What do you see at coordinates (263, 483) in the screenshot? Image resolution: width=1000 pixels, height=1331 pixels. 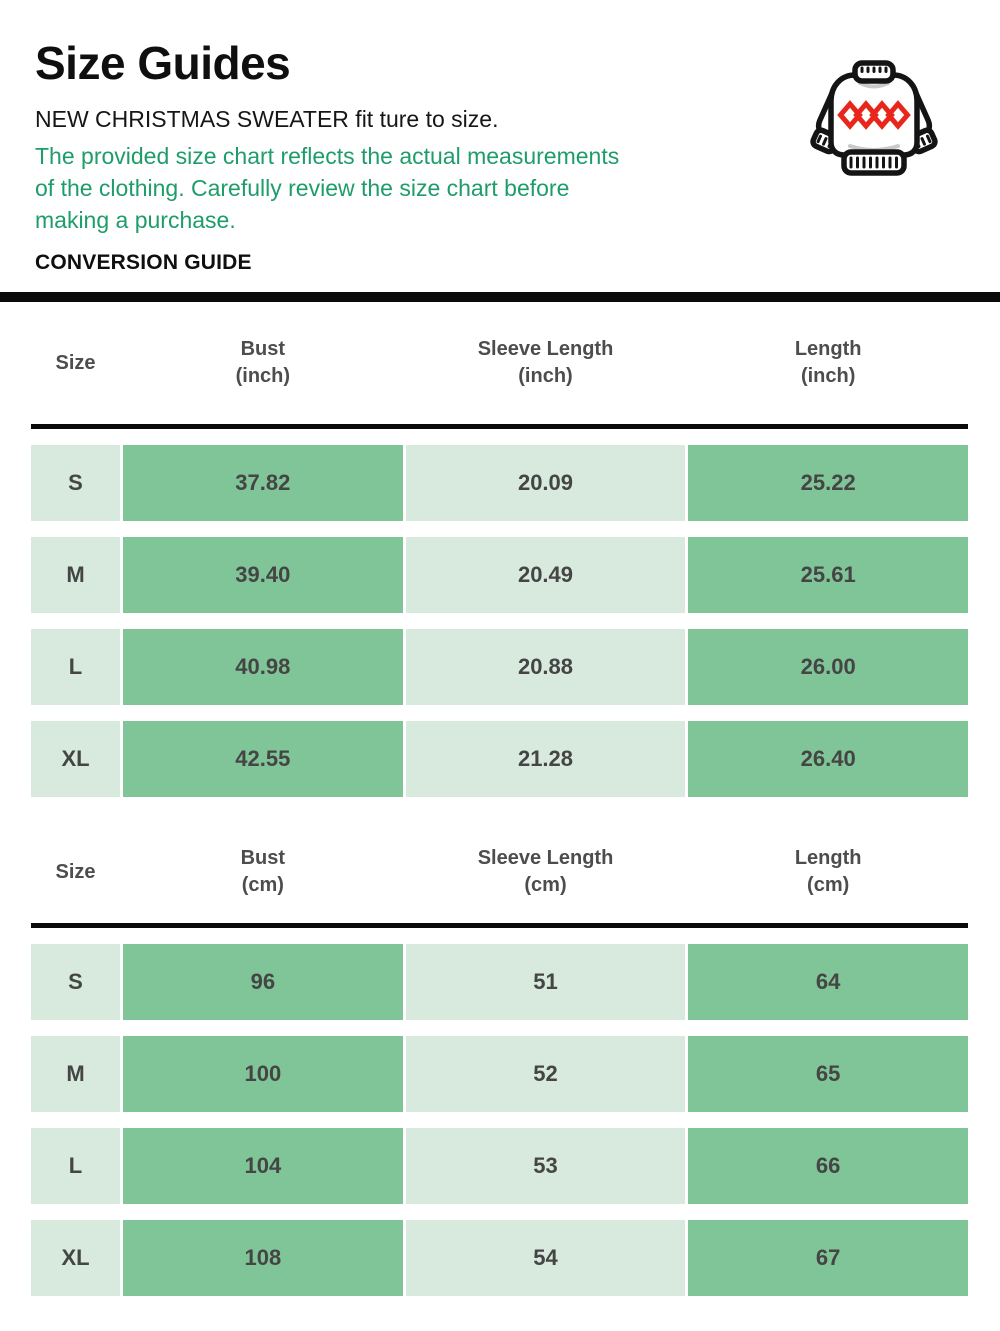 I see `bust-cell: 37.82` at bounding box center [263, 483].